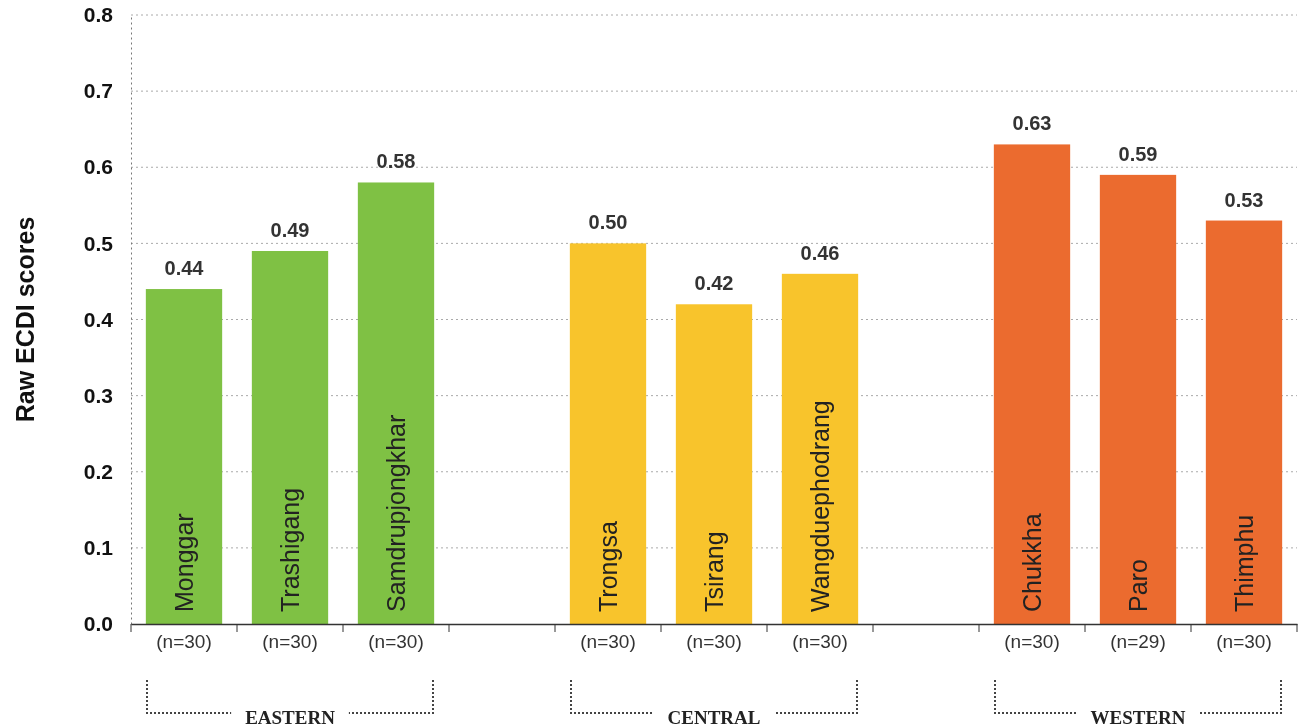 This screenshot has height=727, width=1298. What do you see at coordinates (98, 319) in the screenshot?
I see `y-tick-label: 0.4` at bounding box center [98, 319].